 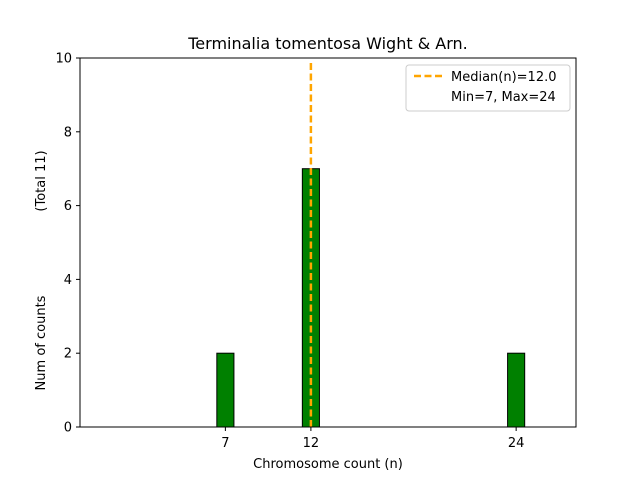 What do you see at coordinates (41, 180) in the screenshot?
I see `y-axis-total-label: (Total 11)` at bounding box center [41, 180].